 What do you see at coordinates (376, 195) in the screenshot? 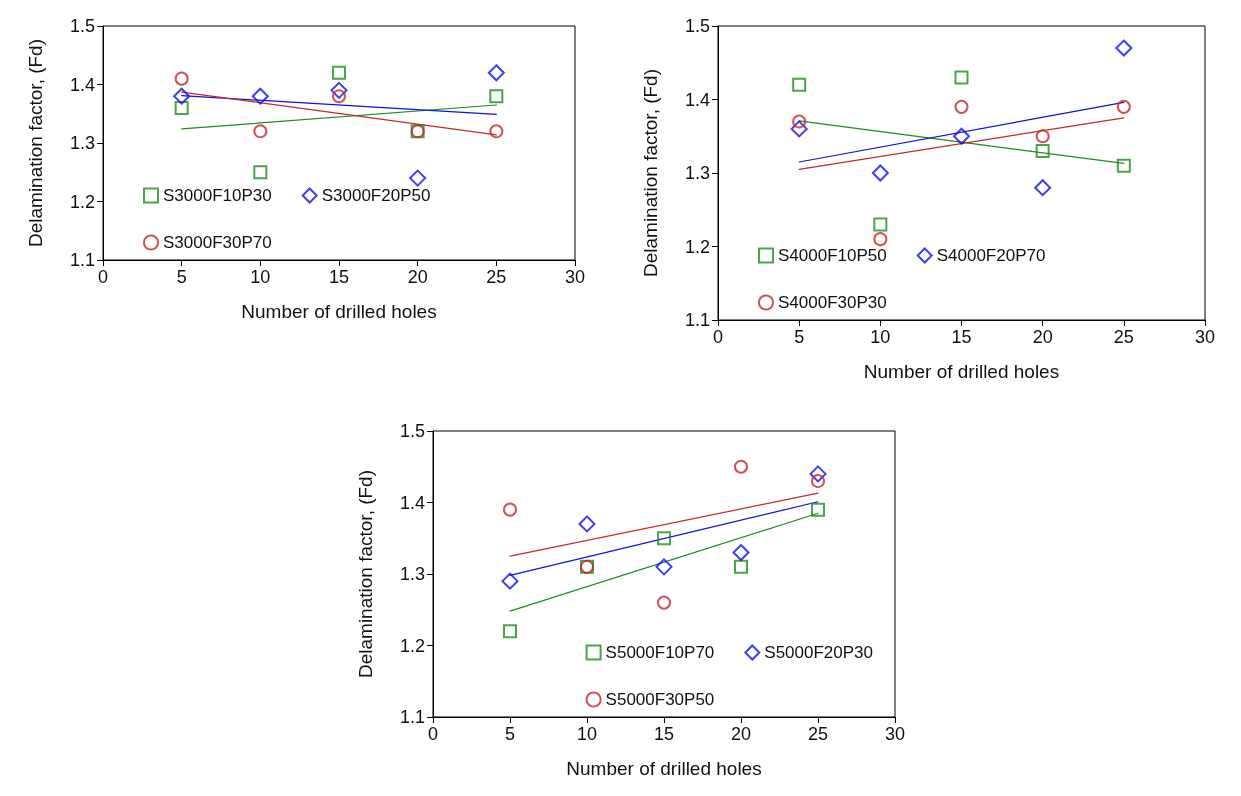
I see `legend-label: S3000F20P50` at bounding box center [376, 195].